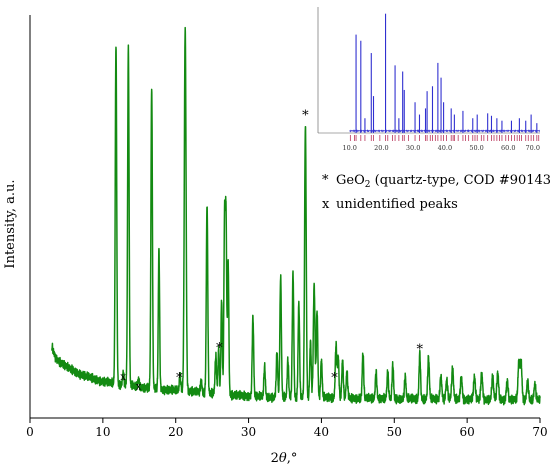 The width and height of the screenshot is (550, 467). What do you see at coordinates (30, 432) in the screenshot?
I see `x-tick-label: 0` at bounding box center [30, 432].